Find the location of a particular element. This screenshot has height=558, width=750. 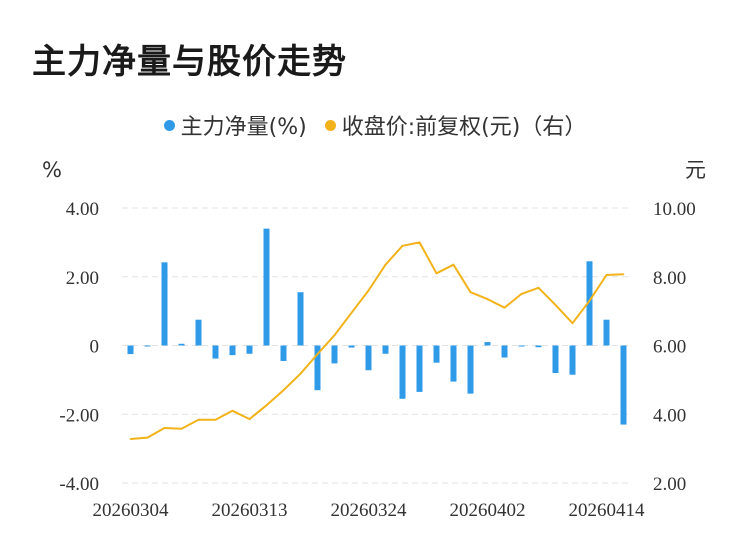

y-right-tick-label: 2.00 is located at coordinates (669, 484).